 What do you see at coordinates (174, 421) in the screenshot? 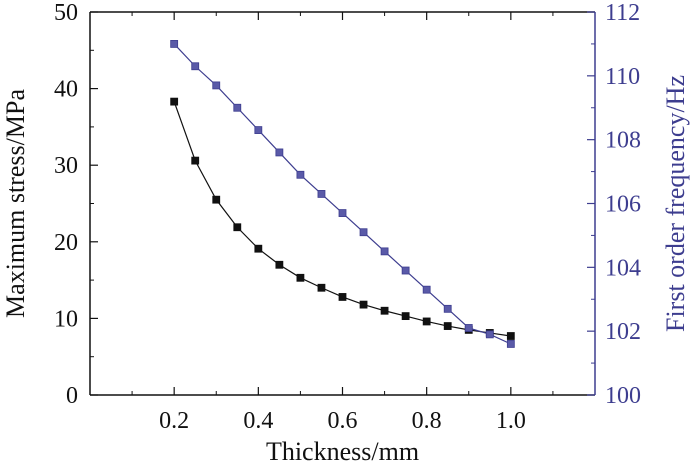
I see `x-tick-label: 0.2` at bounding box center [174, 421].